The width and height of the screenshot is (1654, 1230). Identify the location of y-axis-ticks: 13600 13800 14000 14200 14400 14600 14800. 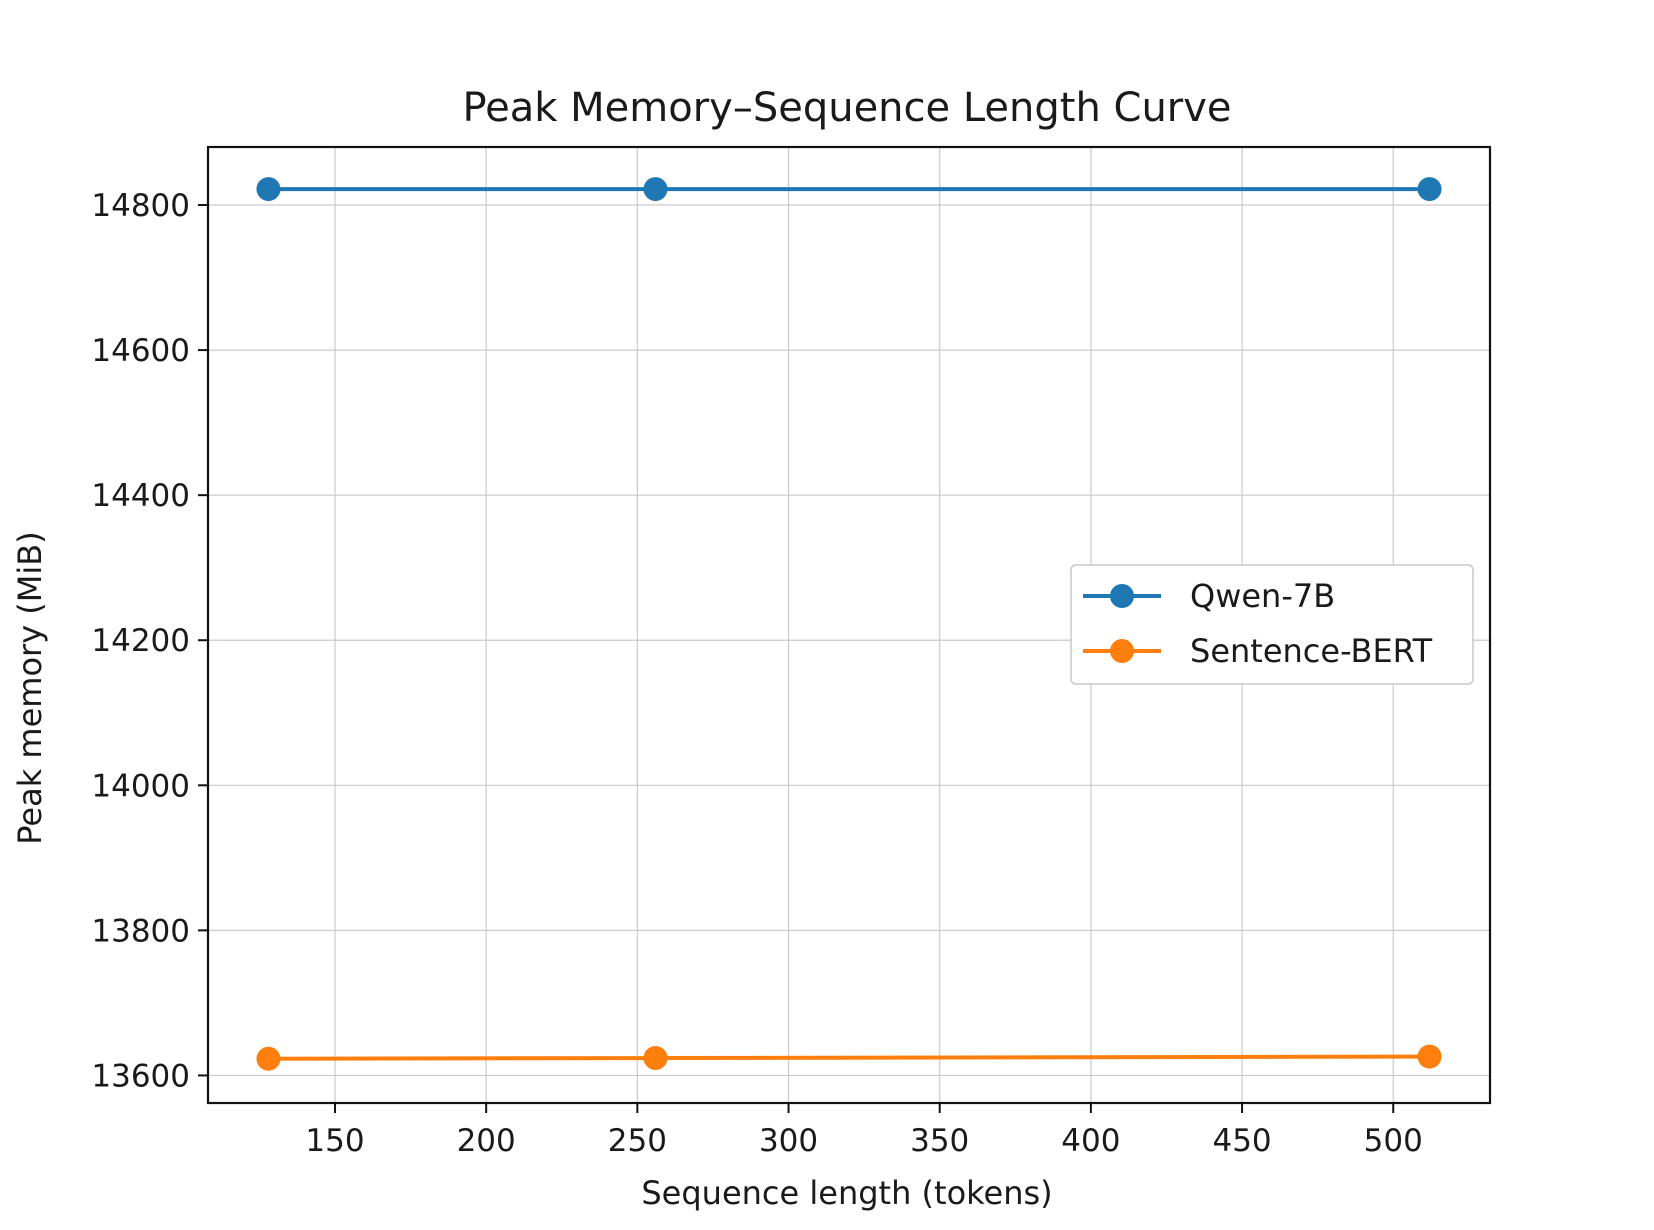
(149, 641).